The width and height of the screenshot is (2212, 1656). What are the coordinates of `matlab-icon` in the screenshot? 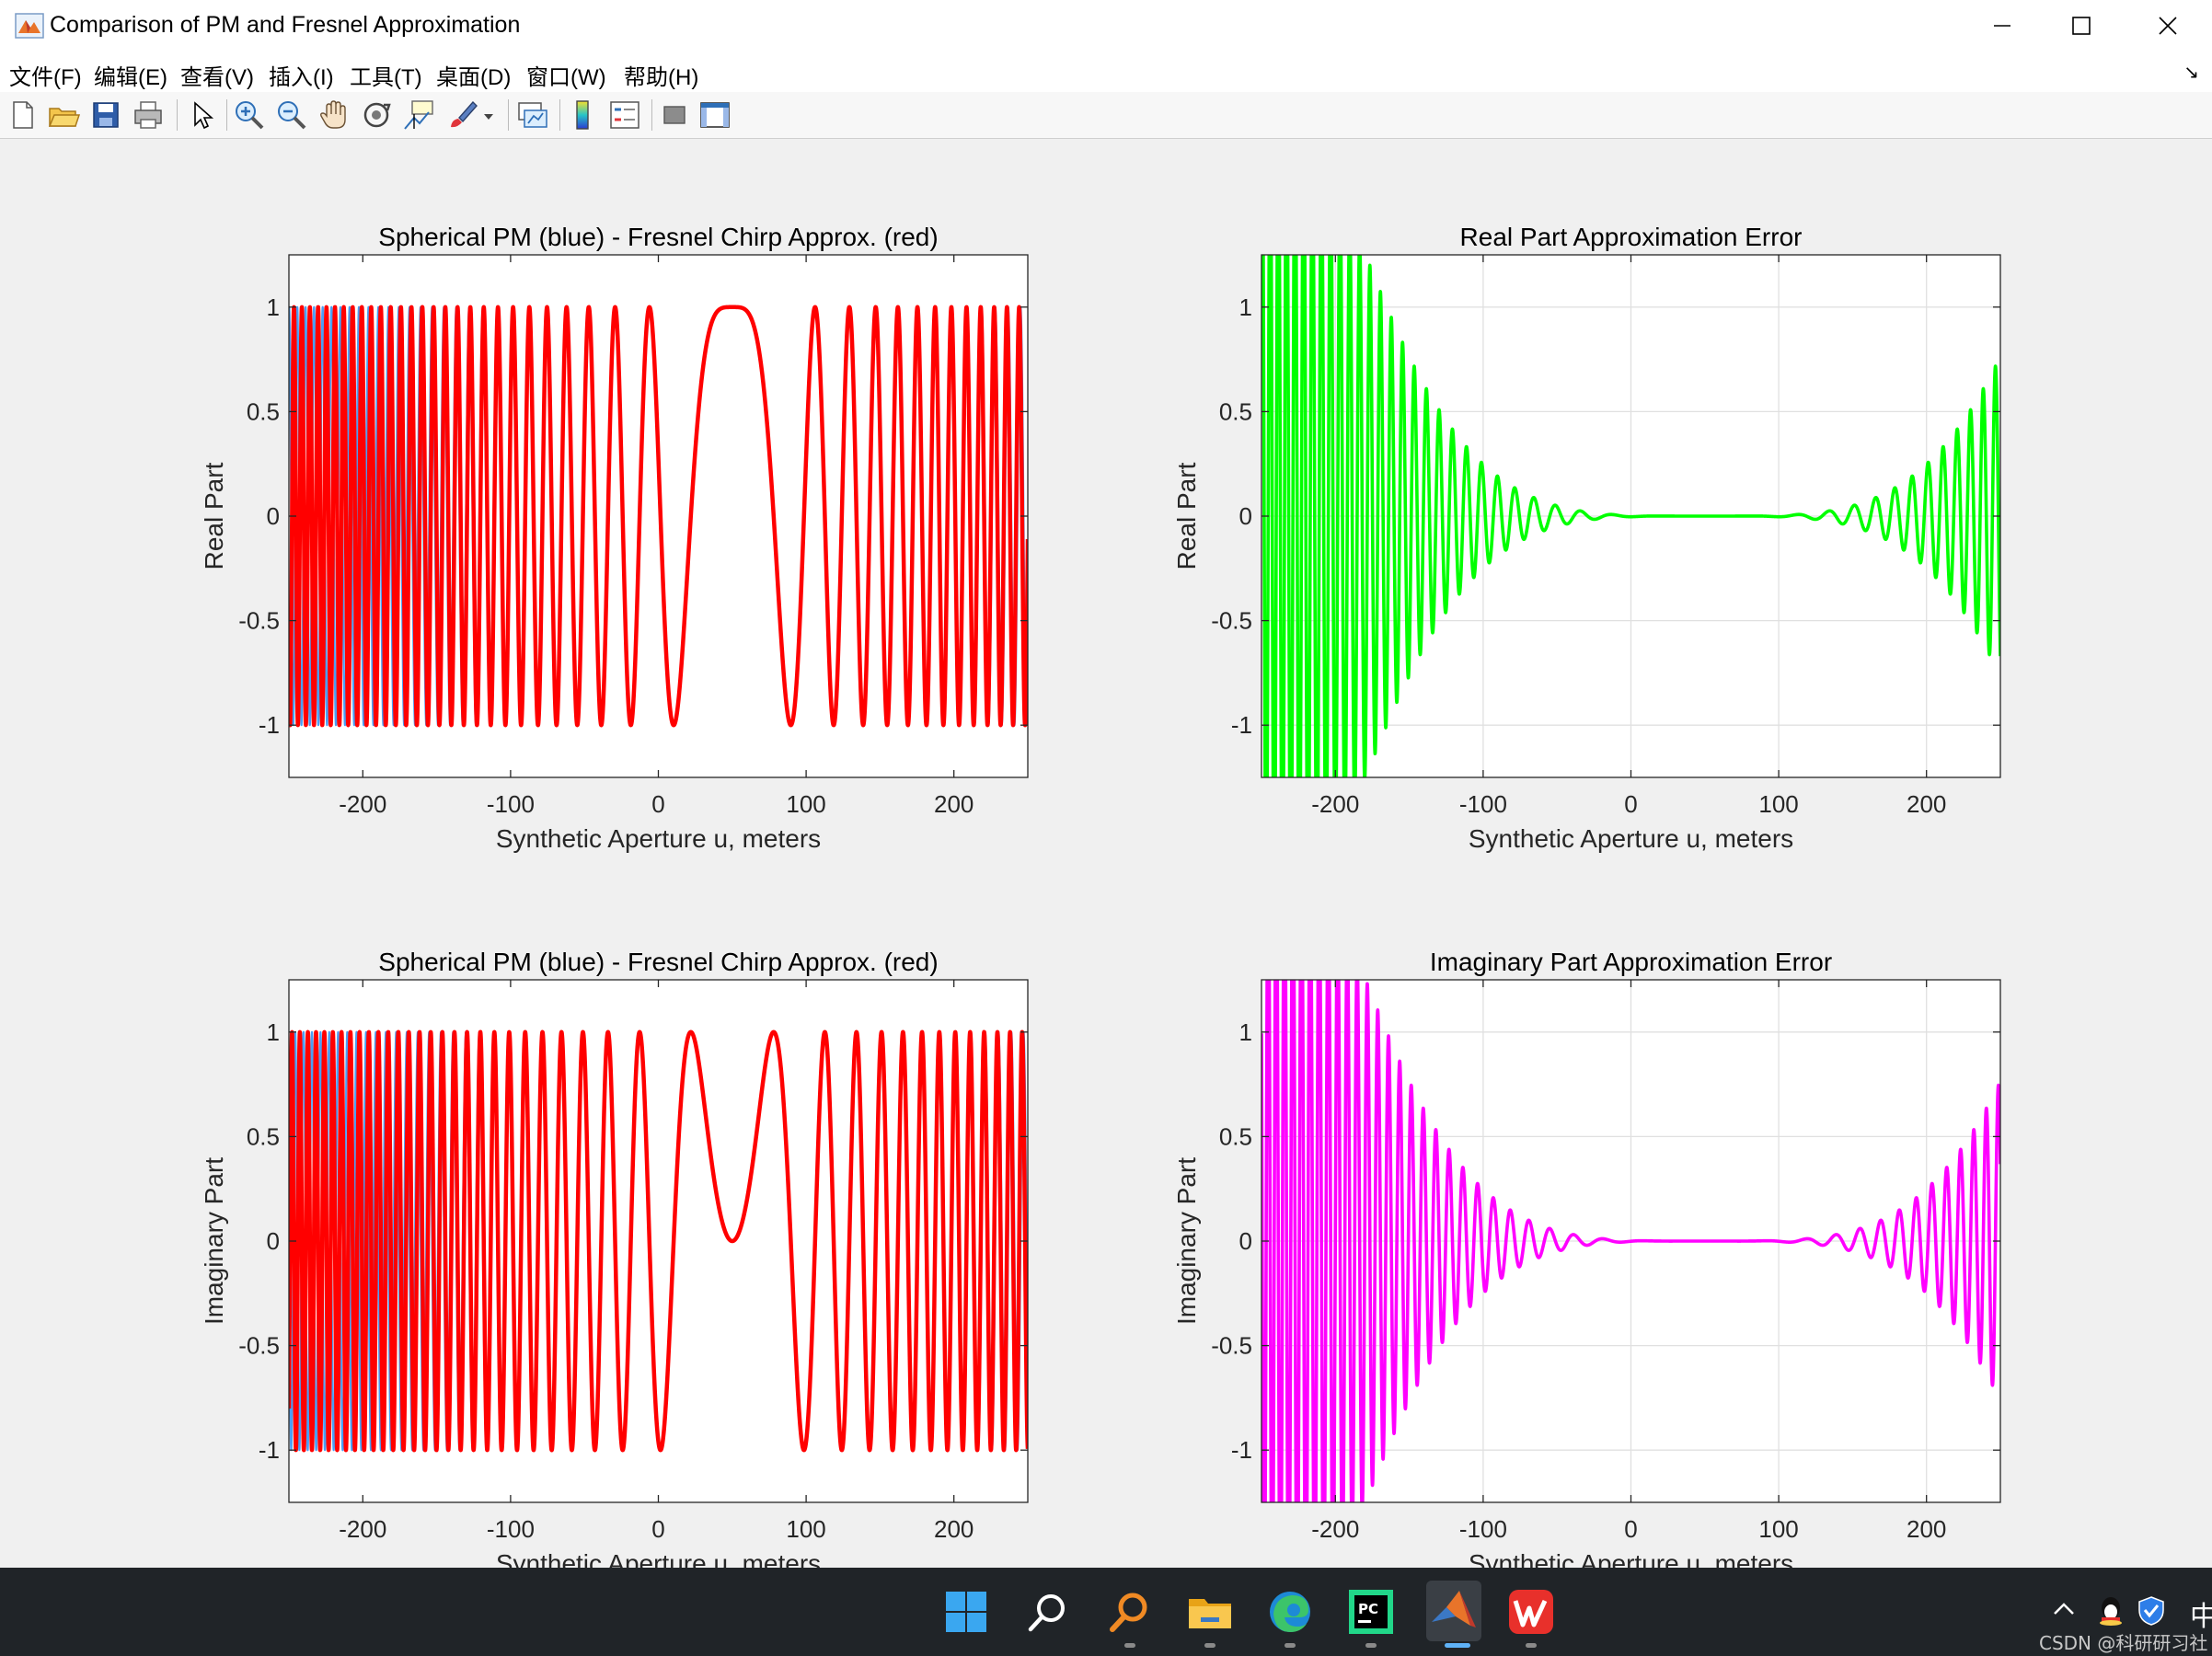 It's located at (1453, 1611).